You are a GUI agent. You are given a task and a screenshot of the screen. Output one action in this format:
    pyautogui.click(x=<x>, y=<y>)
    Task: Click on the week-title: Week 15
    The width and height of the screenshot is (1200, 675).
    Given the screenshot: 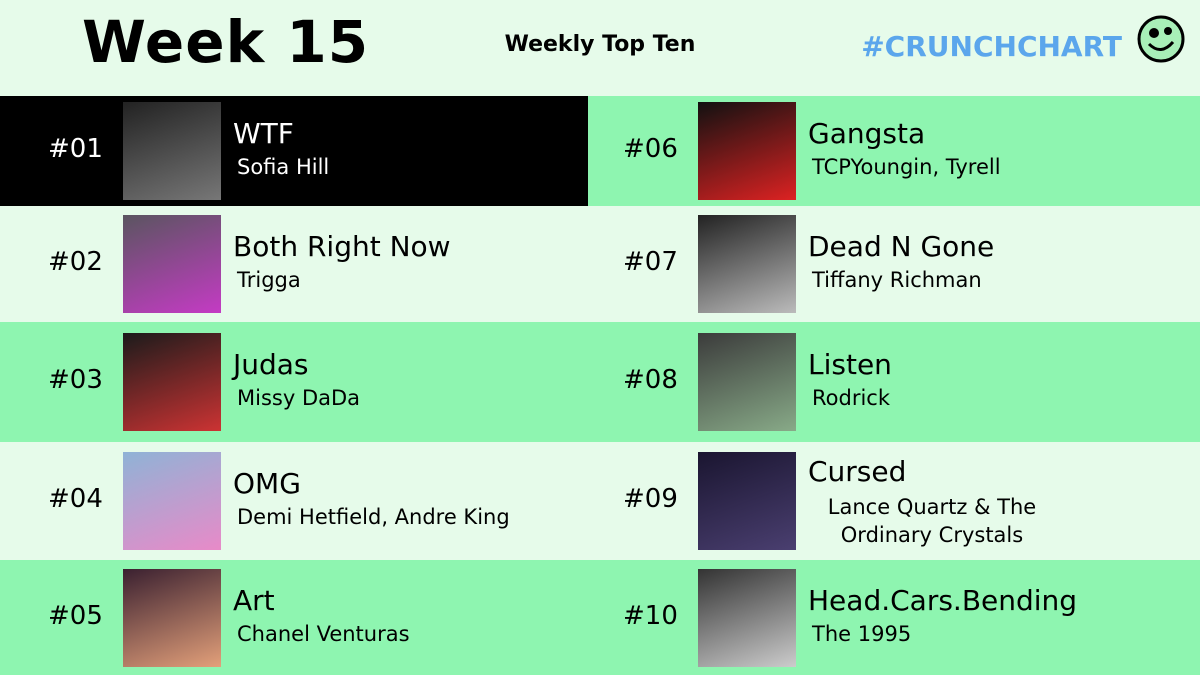 What is the action you would take?
    pyautogui.click(x=226, y=42)
    